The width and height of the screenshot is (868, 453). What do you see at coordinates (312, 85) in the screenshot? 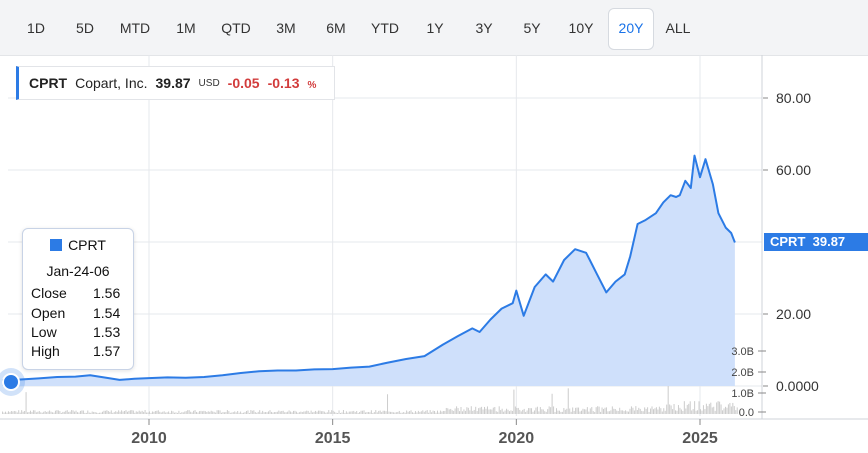
I see `quote-percent-sign: %` at bounding box center [312, 85].